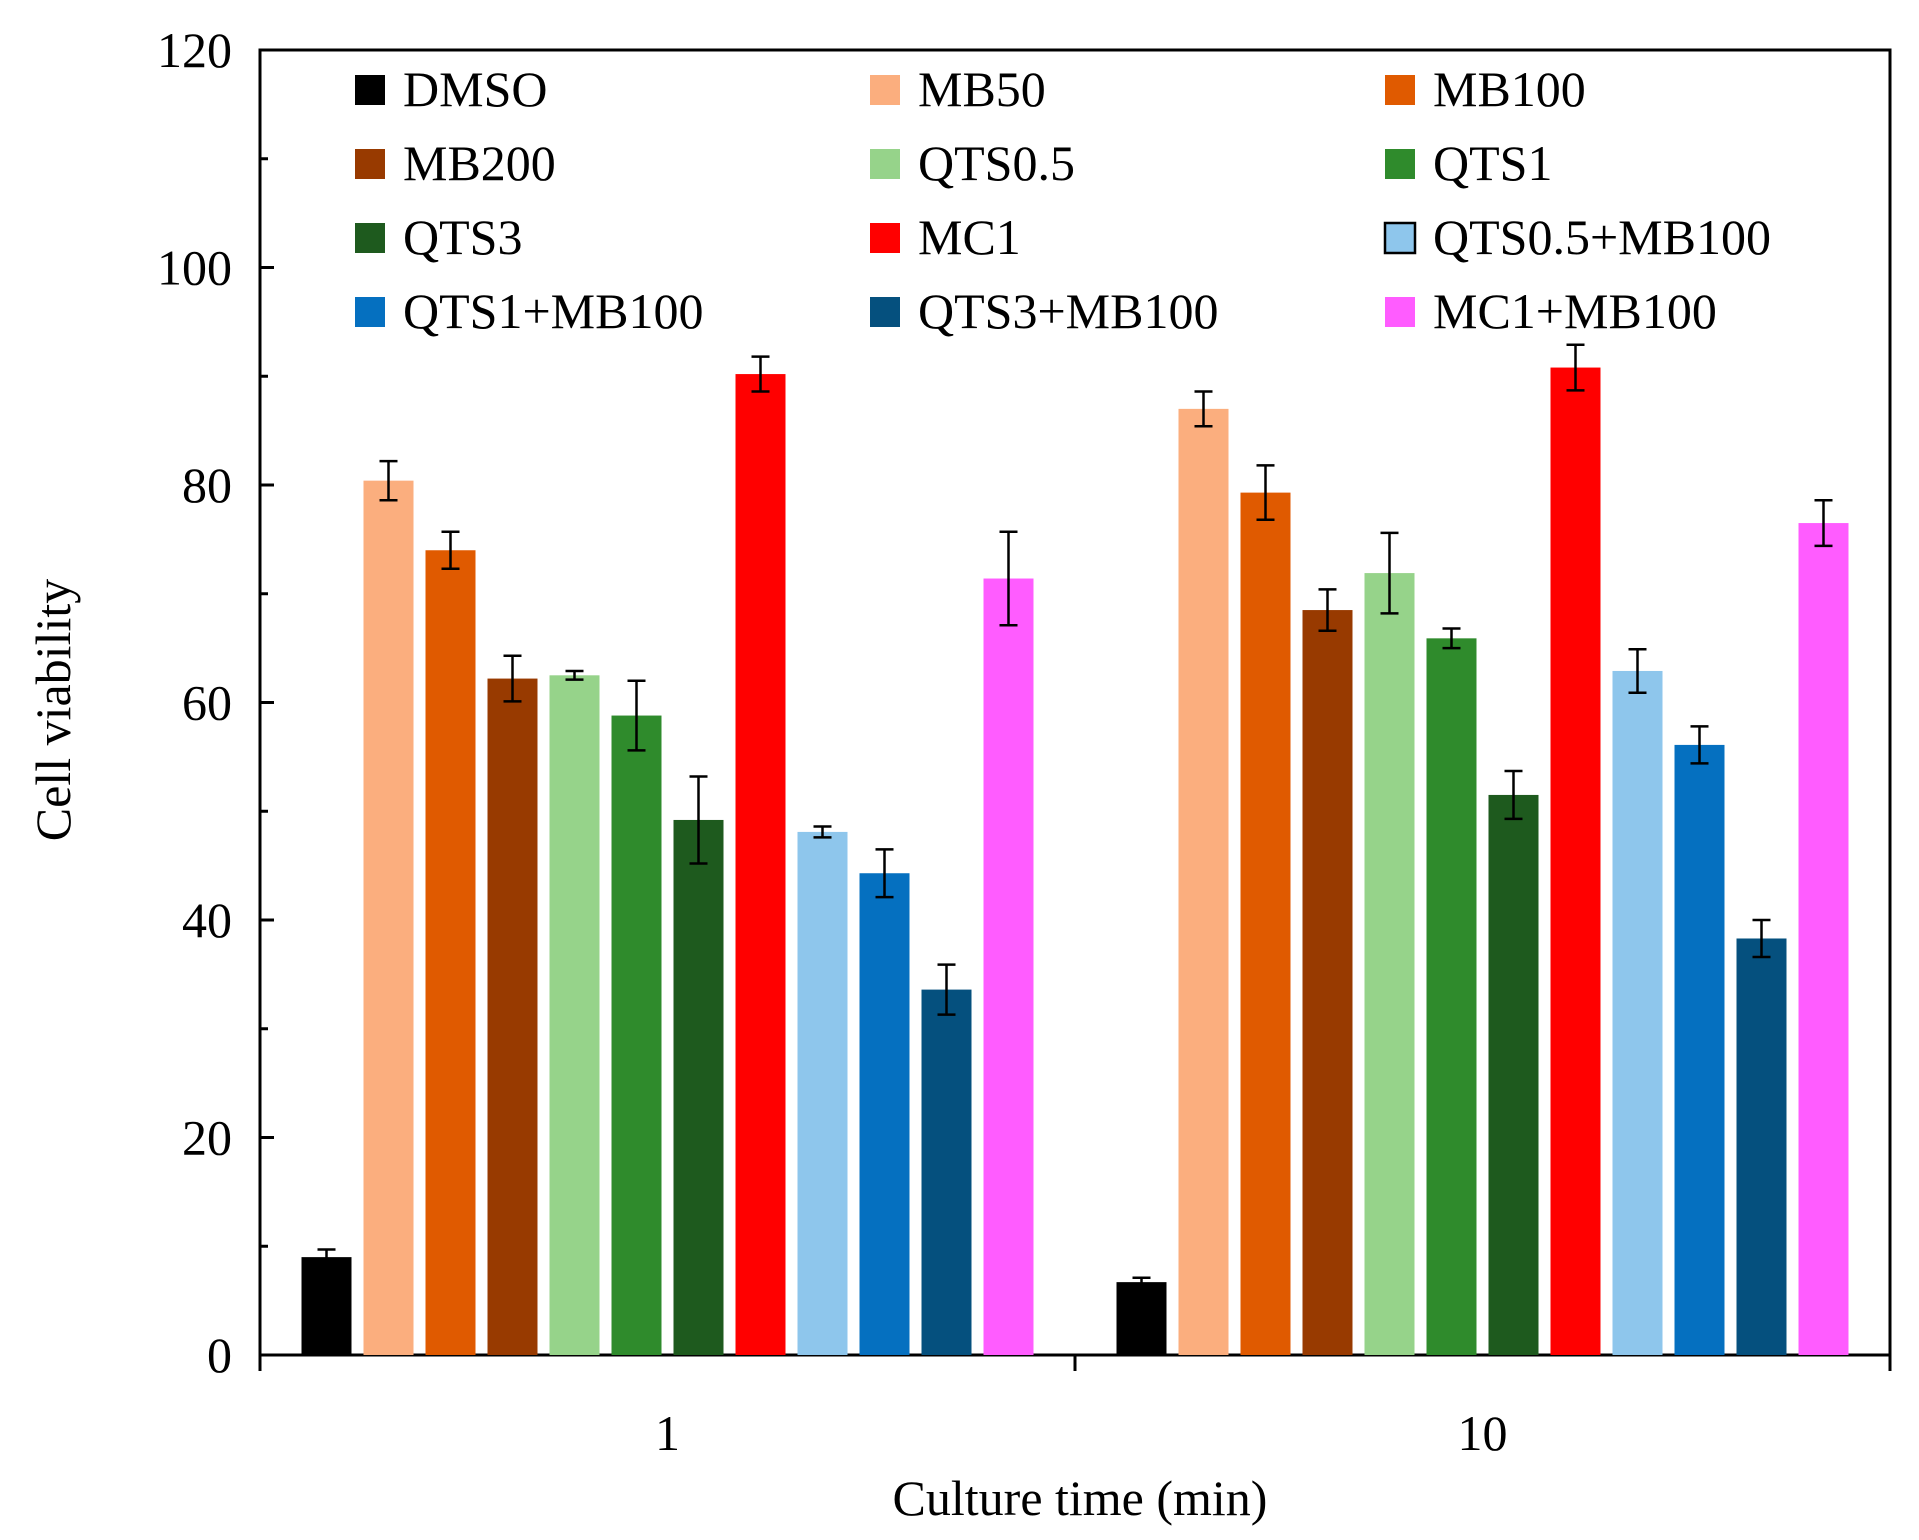 This screenshot has height=1540, width=1919. What do you see at coordinates (1575, 311) in the screenshot?
I see `legend-label: MC1+MB100` at bounding box center [1575, 311].